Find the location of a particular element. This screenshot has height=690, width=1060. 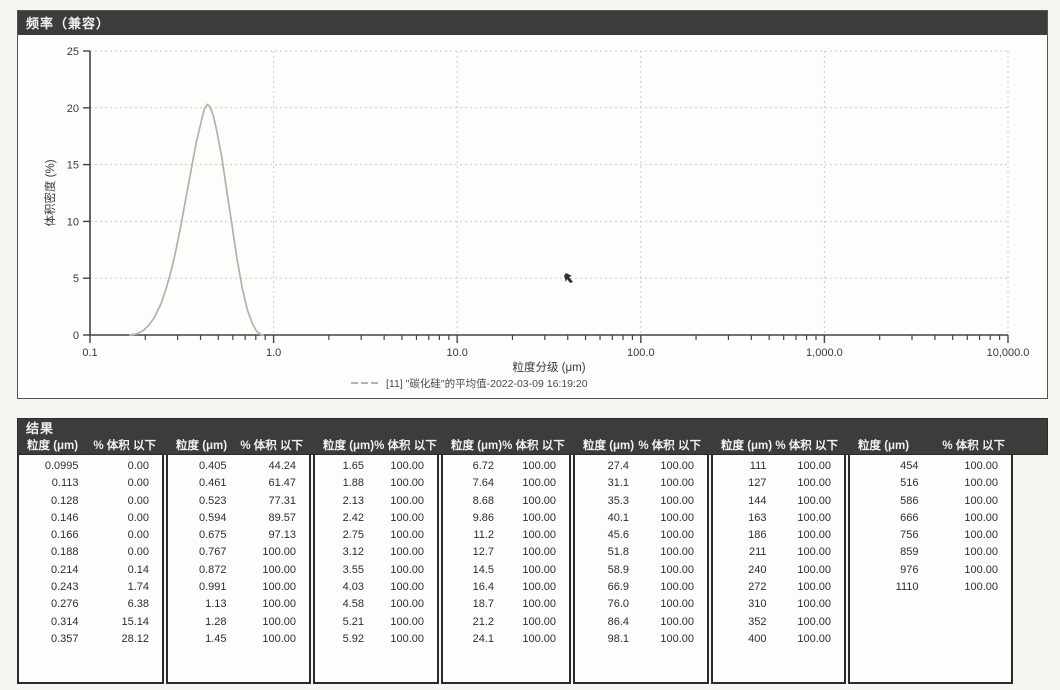

table-row: 9.86 100.00 is located at coordinates (506, 518).